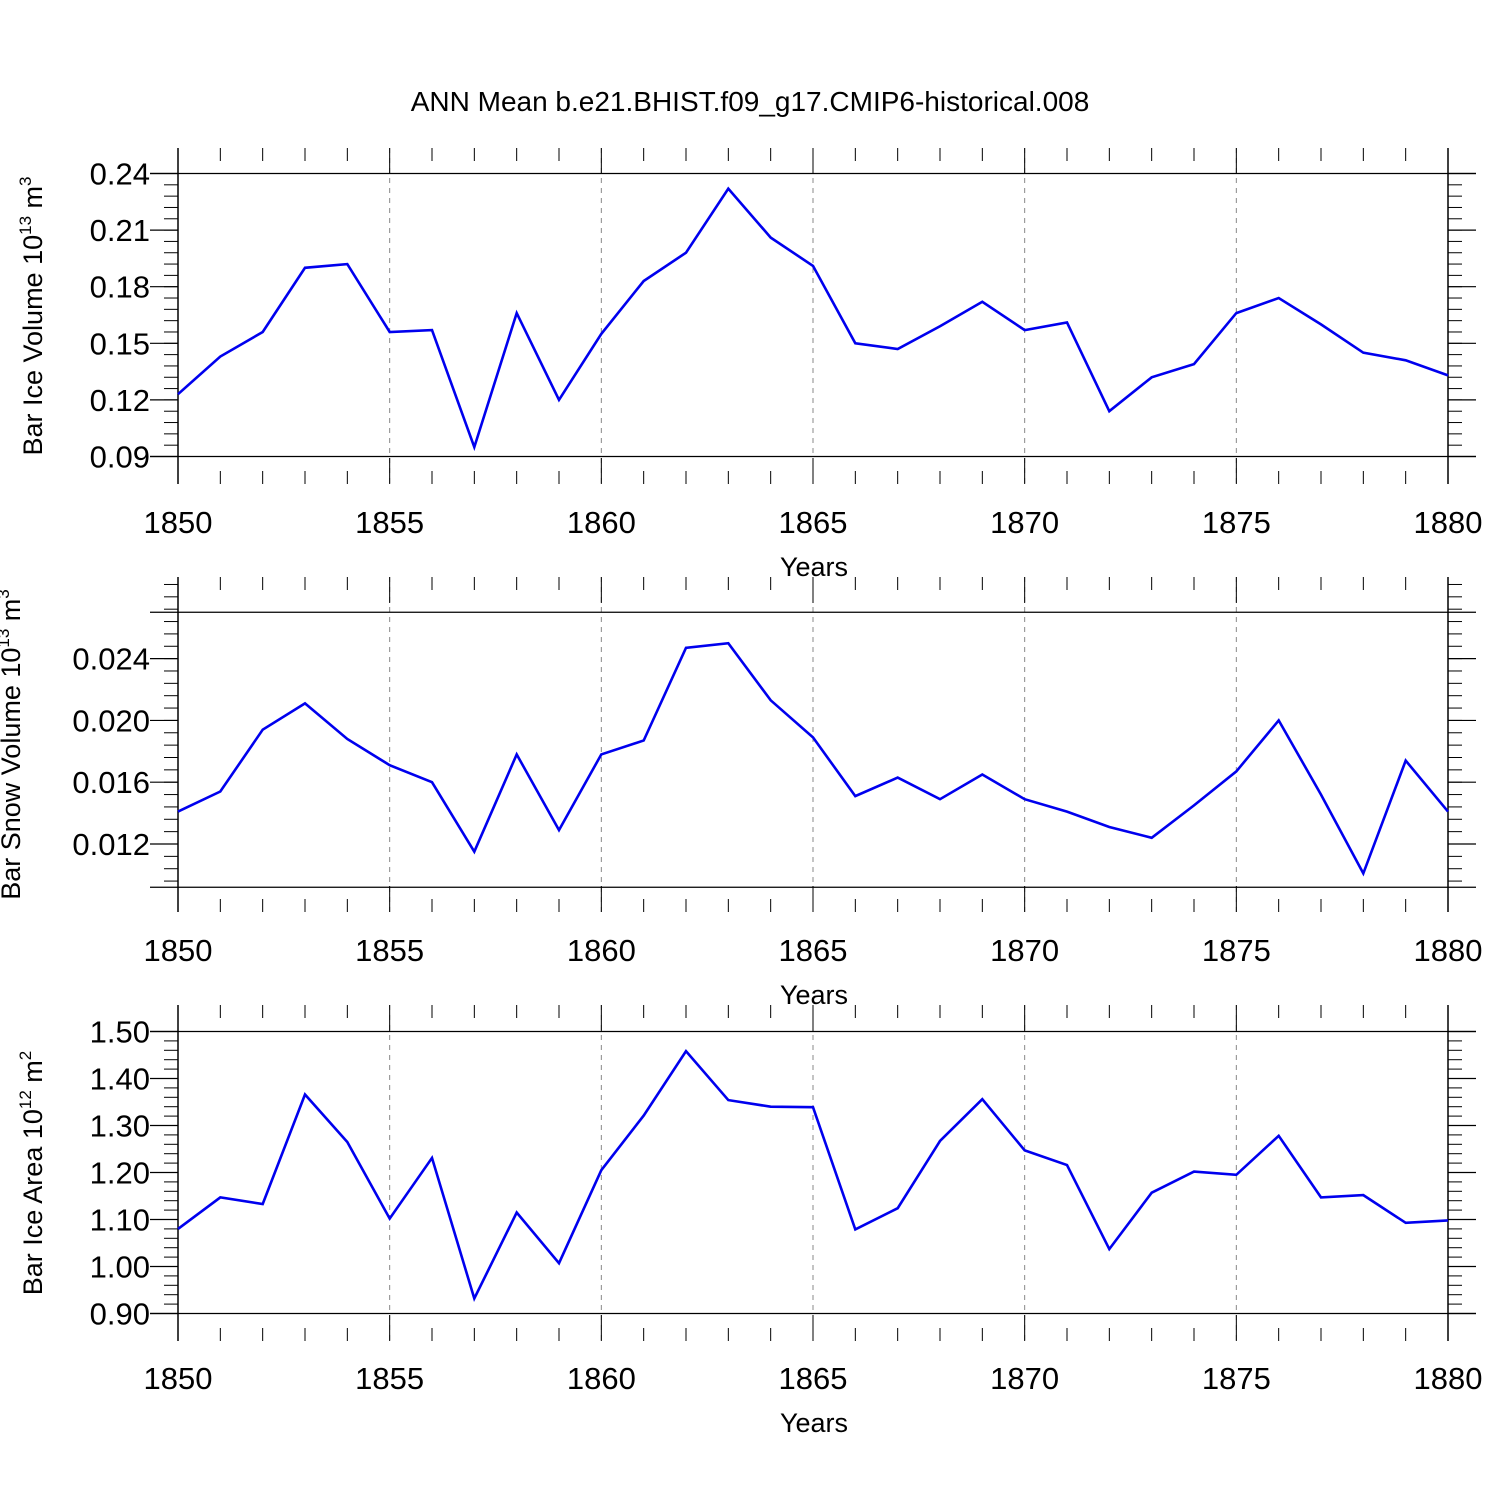  What do you see at coordinates (111, 720) in the screenshot?
I see `y-tick-label: 0.020` at bounding box center [111, 720].